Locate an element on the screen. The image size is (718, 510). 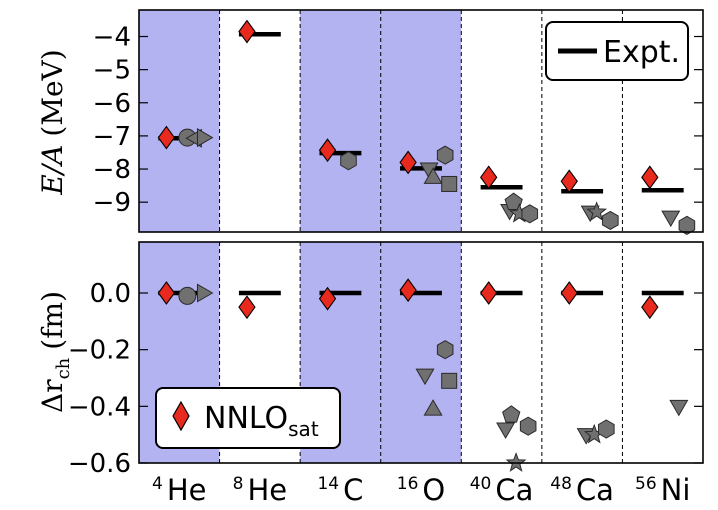
energy-y-axis-label: E/A (MeV) is located at coordinates (52, 122).